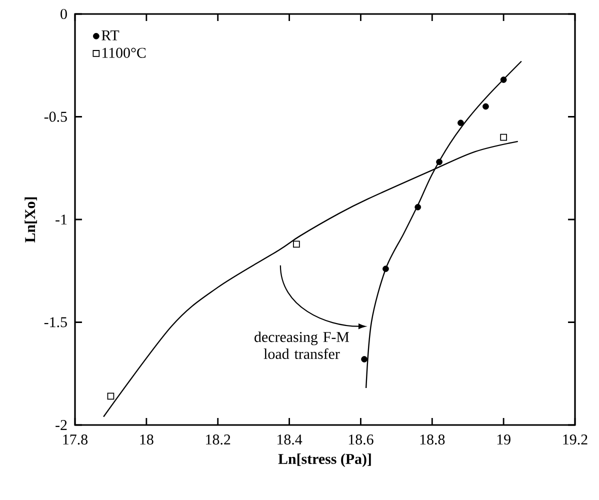 Image resolution: width=599 pixels, height=500 pixels. Describe the element at coordinates (302, 345) in the screenshot. I see `annotation: decreasing F-M load transfer` at that location.